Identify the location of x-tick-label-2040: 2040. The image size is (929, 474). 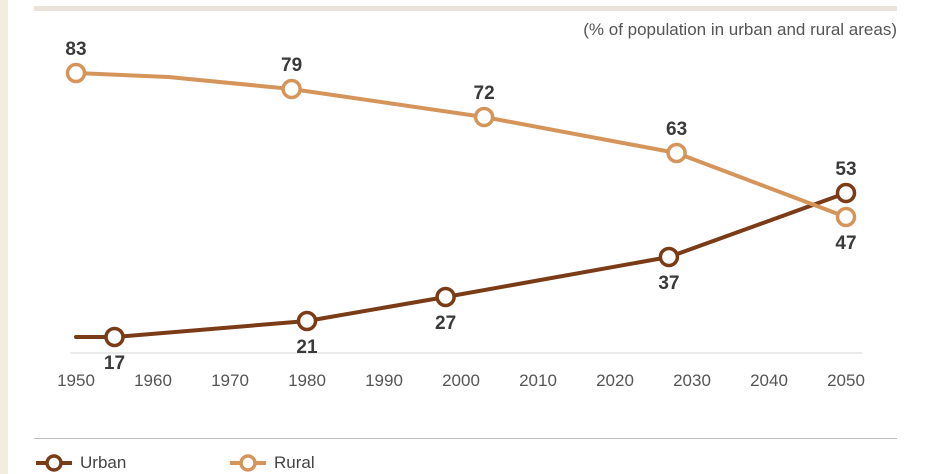
(769, 380).